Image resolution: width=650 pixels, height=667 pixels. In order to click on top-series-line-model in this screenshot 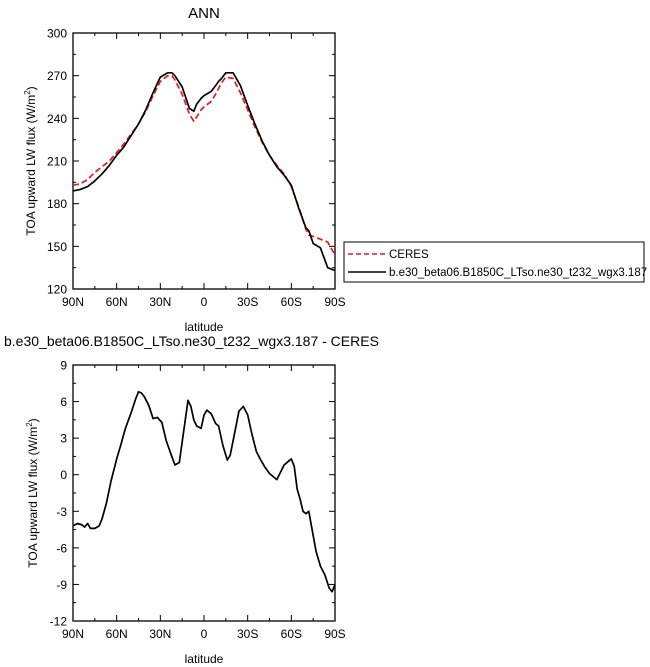, I will do `click(204, 171)`.